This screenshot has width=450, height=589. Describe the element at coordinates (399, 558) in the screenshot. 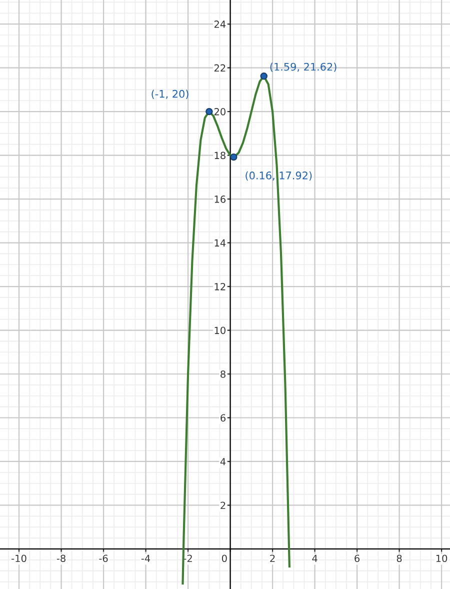

I see `x-tick-label: 8` at that location.